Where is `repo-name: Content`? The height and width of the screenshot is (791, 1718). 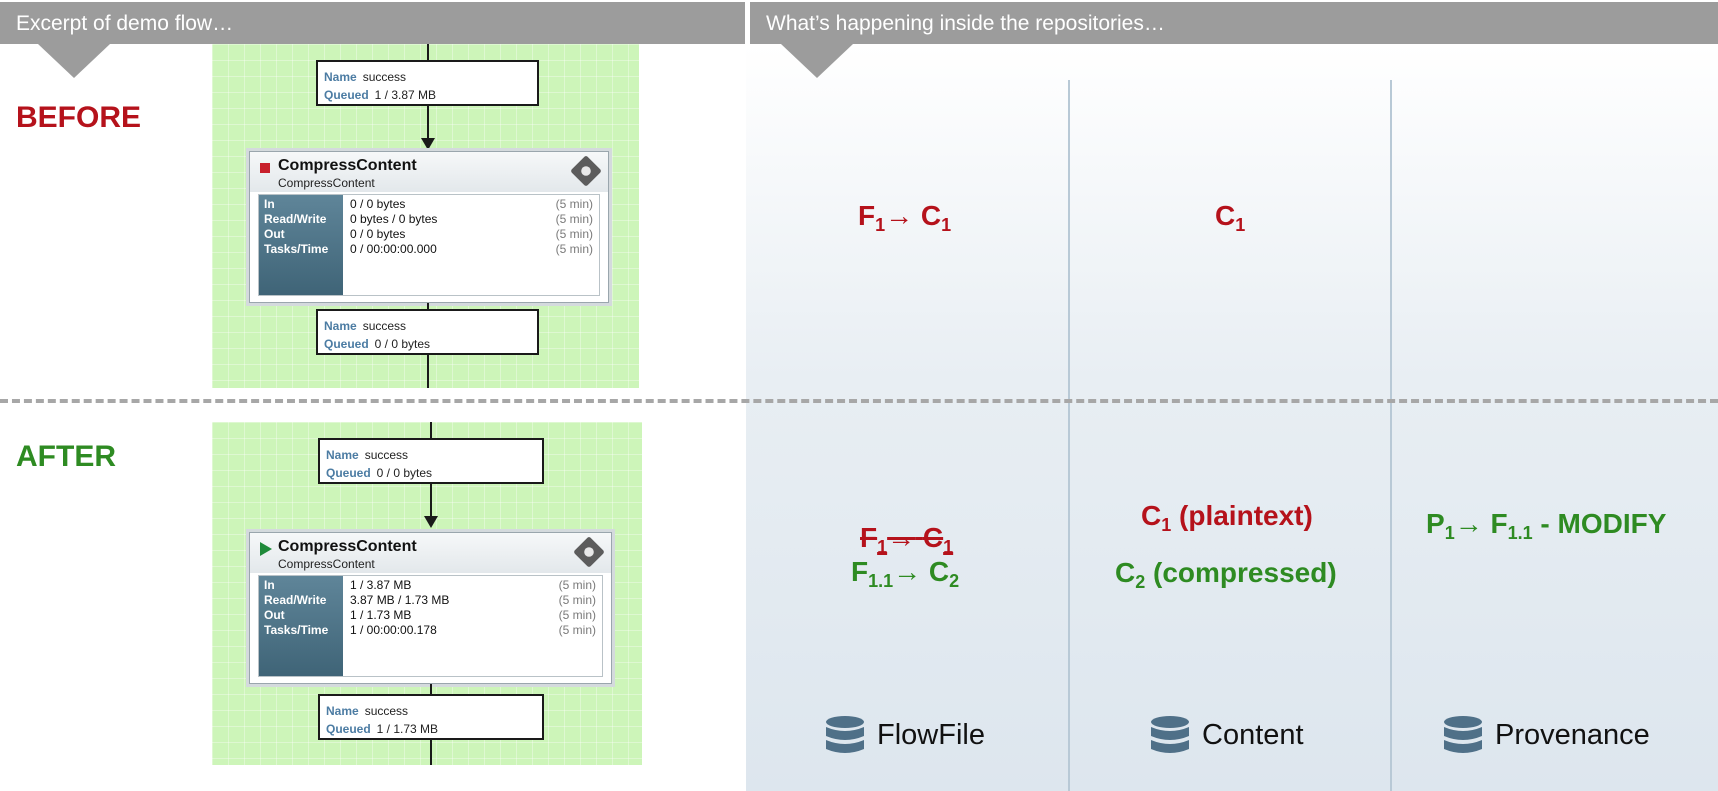
repo-name: Content is located at coordinates (1253, 735).